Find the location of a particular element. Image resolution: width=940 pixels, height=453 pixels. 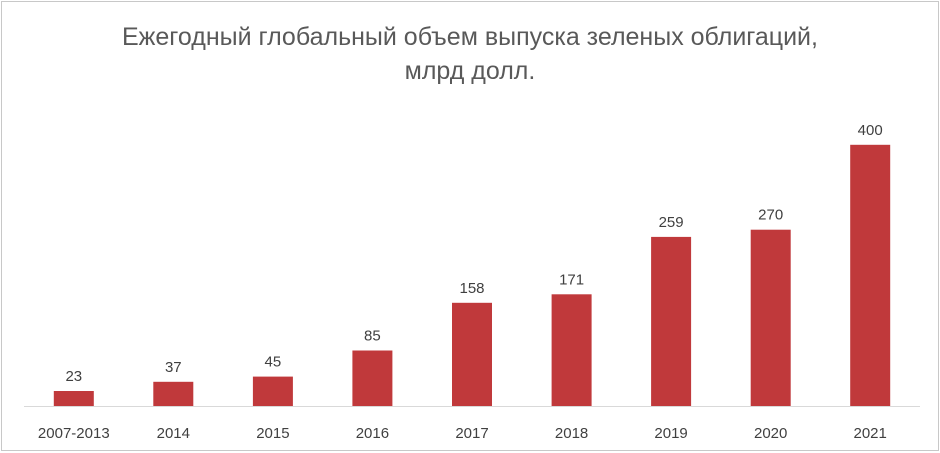

value-label-2021: 400 is located at coordinates (870, 130).